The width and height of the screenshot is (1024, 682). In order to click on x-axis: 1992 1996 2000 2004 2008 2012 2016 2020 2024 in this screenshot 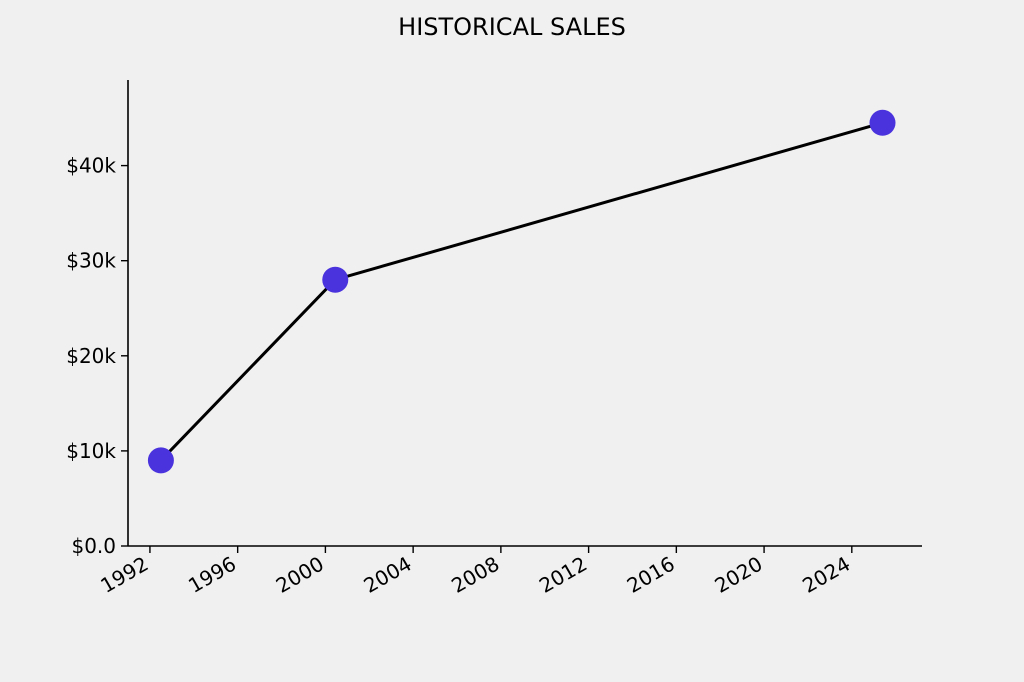, I will do `click(509, 571)`.